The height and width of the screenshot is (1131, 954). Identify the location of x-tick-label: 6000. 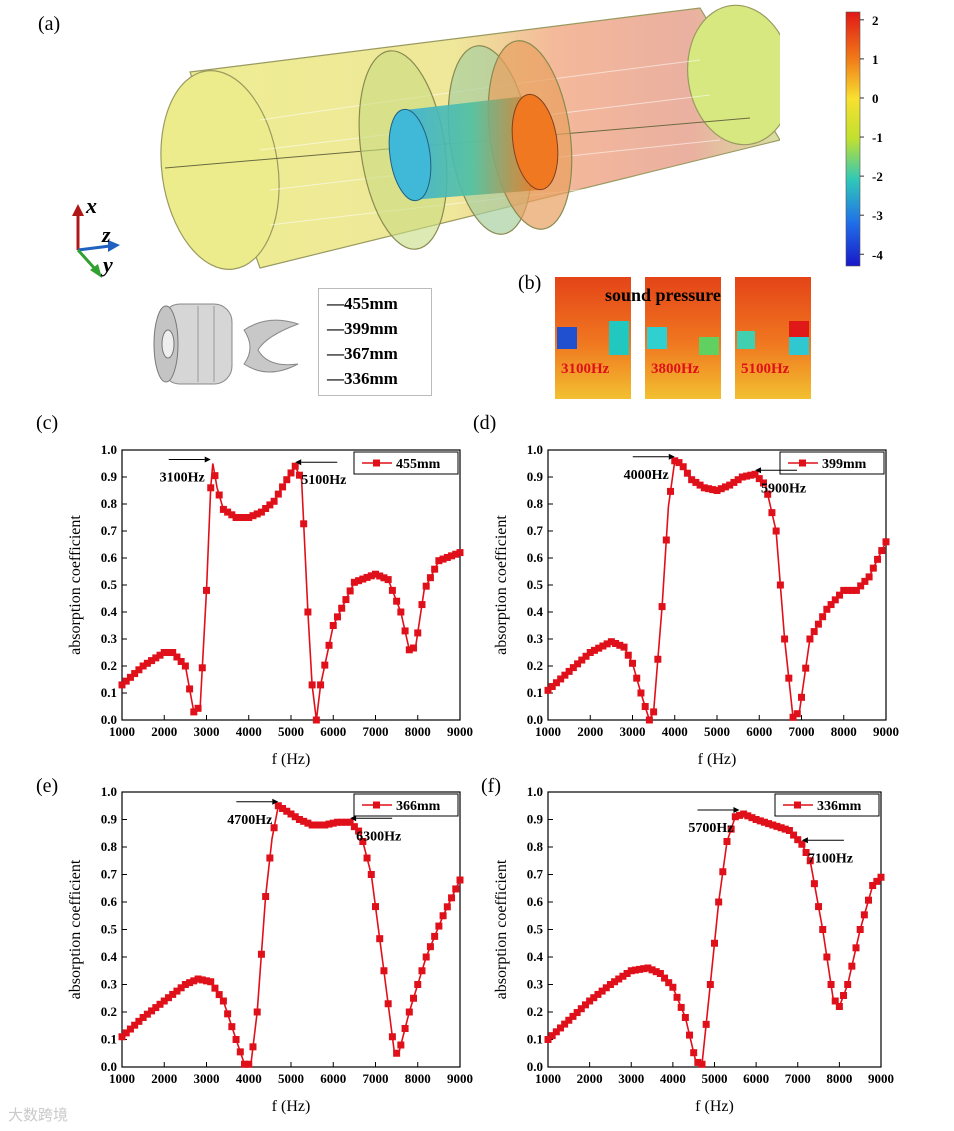
(759, 731).